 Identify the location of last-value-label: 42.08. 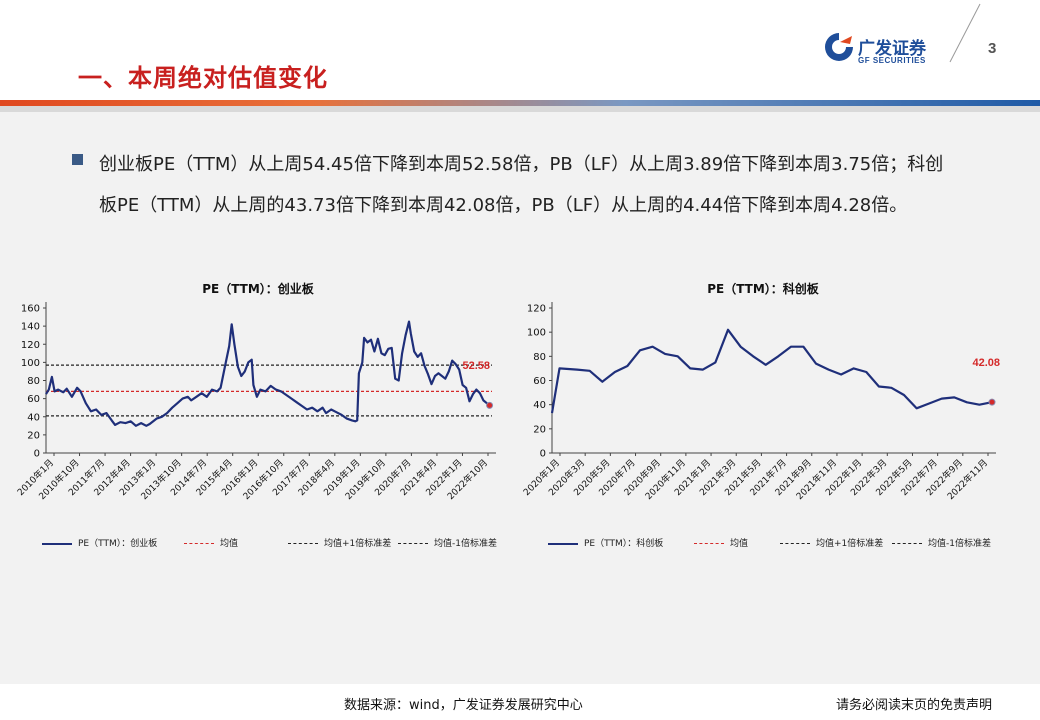
(986, 363).